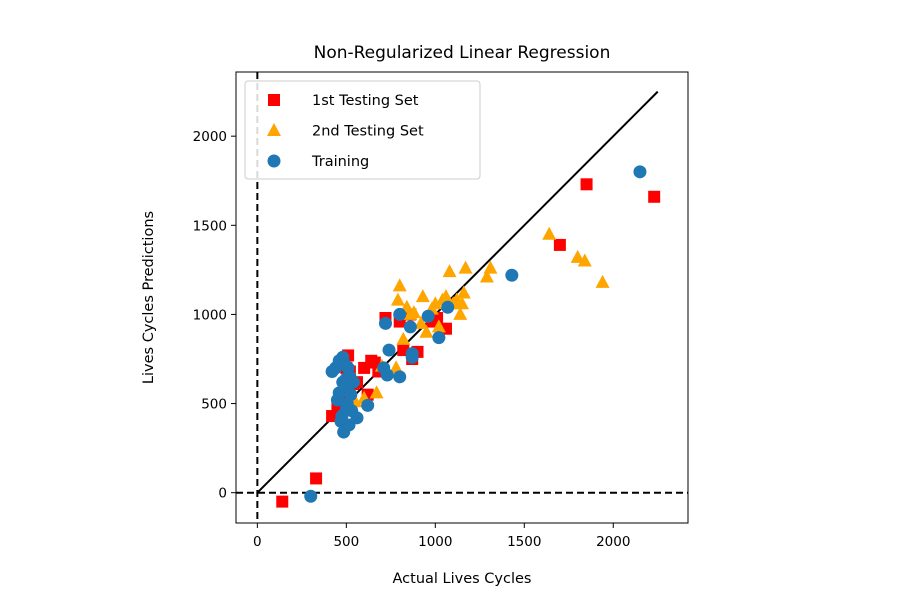  Describe the element at coordinates (462, 53) in the screenshot. I see `chart-title: Non-Regularized Linear Regression` at that location.